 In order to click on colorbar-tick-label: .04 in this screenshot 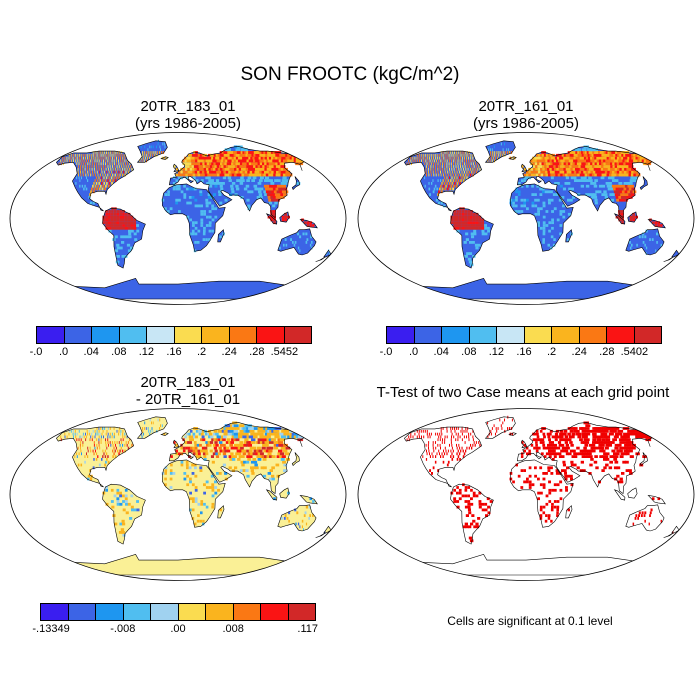, I will do `click(441, 352)`.